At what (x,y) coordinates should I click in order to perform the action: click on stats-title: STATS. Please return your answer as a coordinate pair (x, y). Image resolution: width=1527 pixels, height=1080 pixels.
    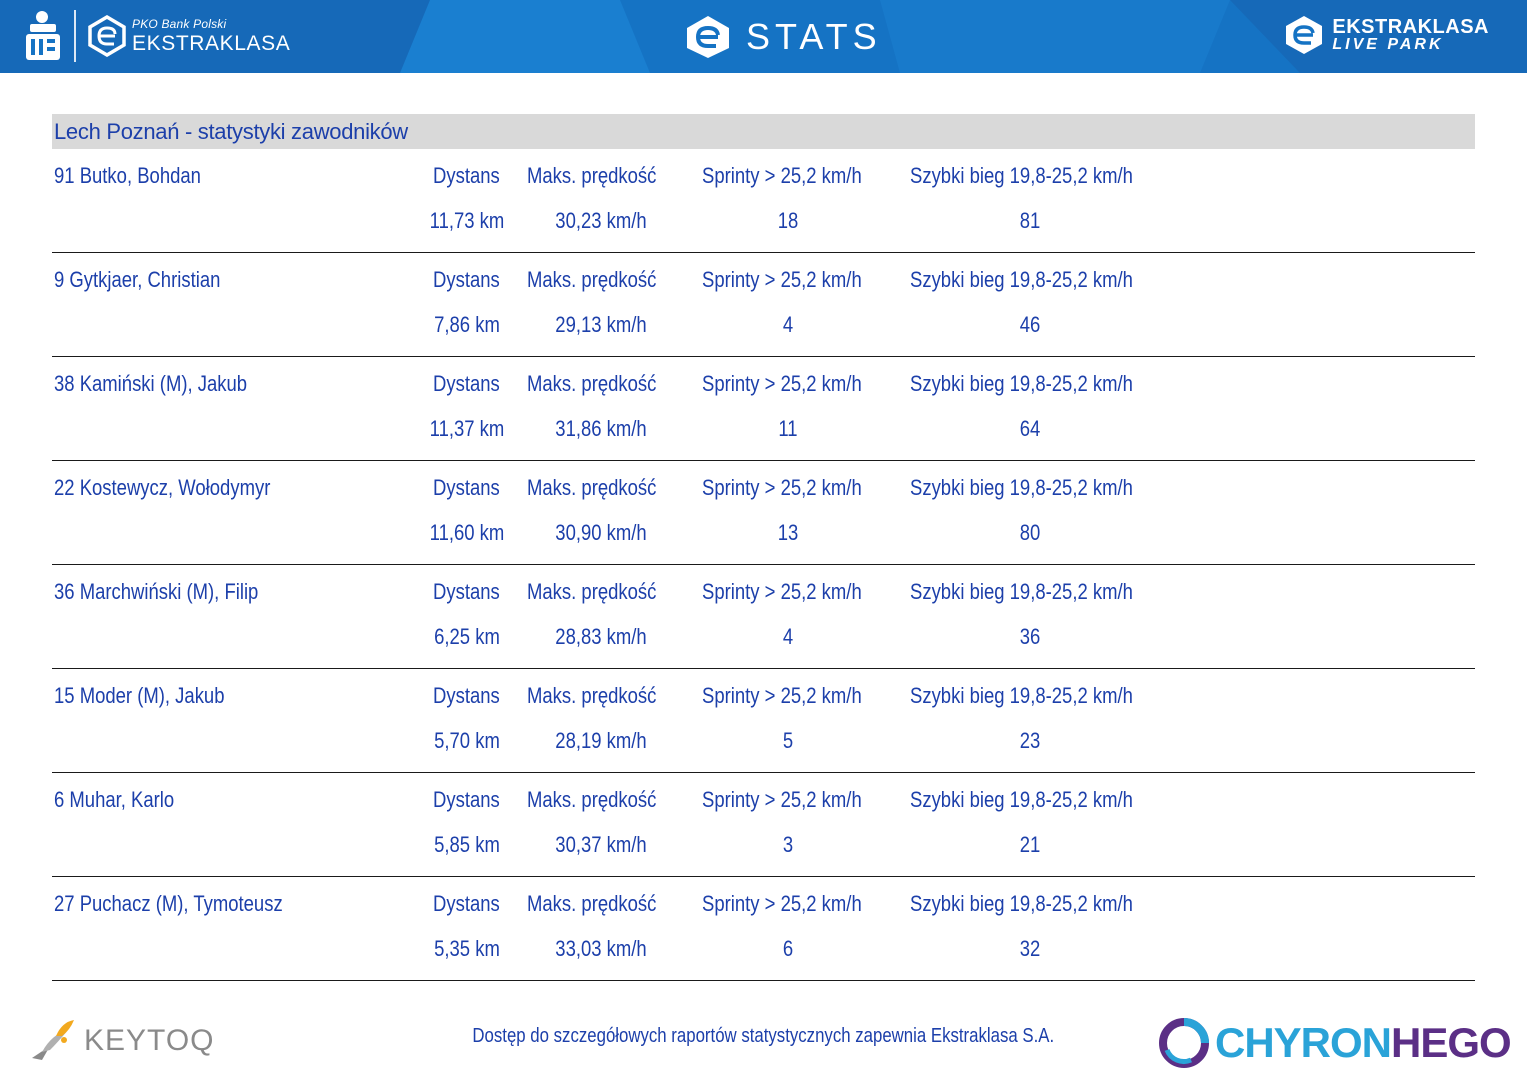
    Looking at the image, I should click on (783, 37).